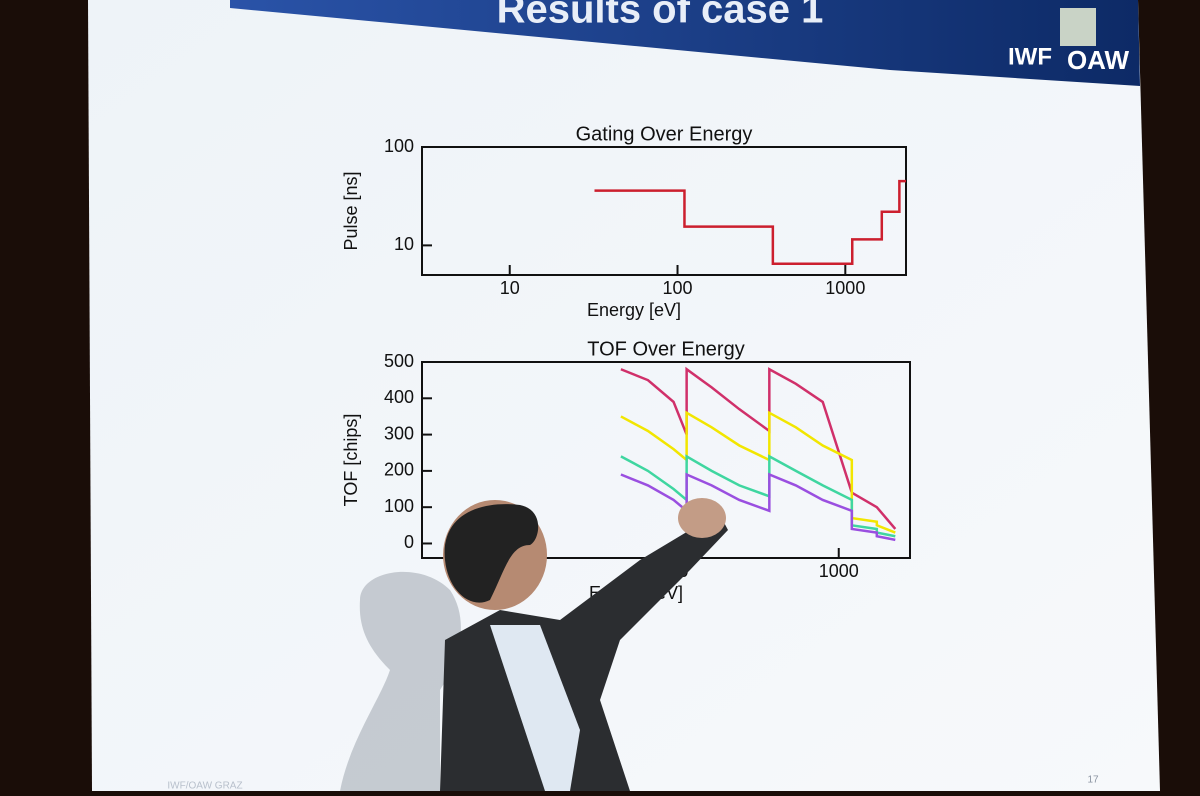 The image size is (1200, 796). I want to click on logo-box, so click(1078, 27).